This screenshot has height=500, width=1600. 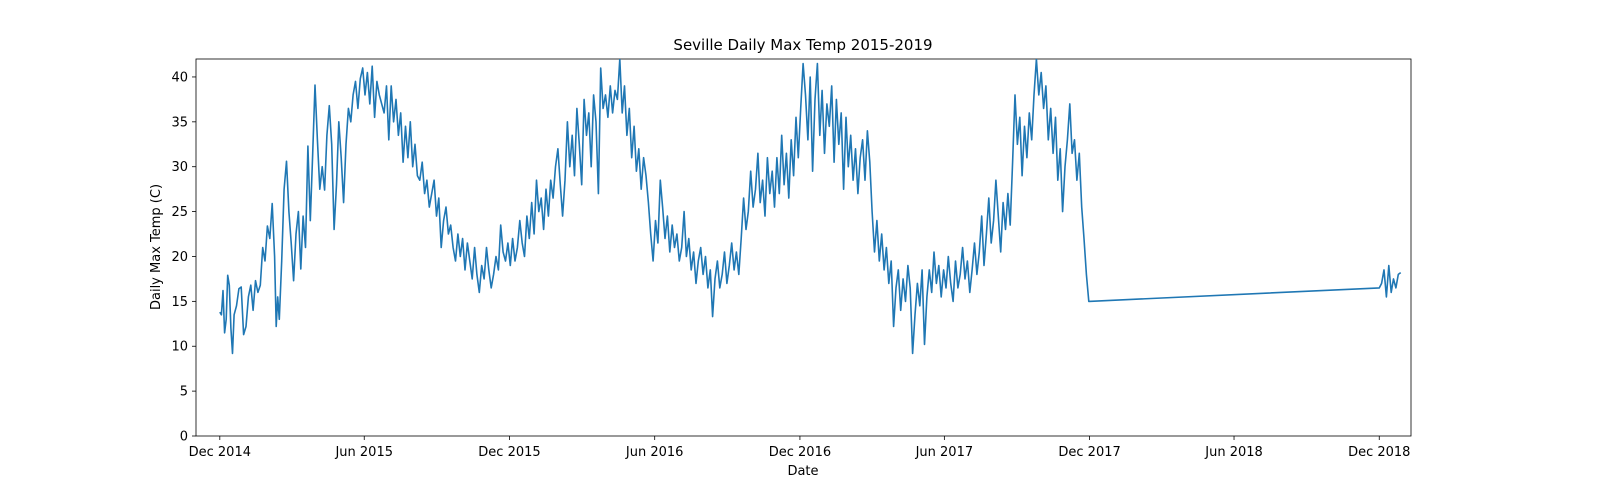 I want to click on y-axis: 0 5 10 15 20 25 30 35 40, so click(x=183, y=257).